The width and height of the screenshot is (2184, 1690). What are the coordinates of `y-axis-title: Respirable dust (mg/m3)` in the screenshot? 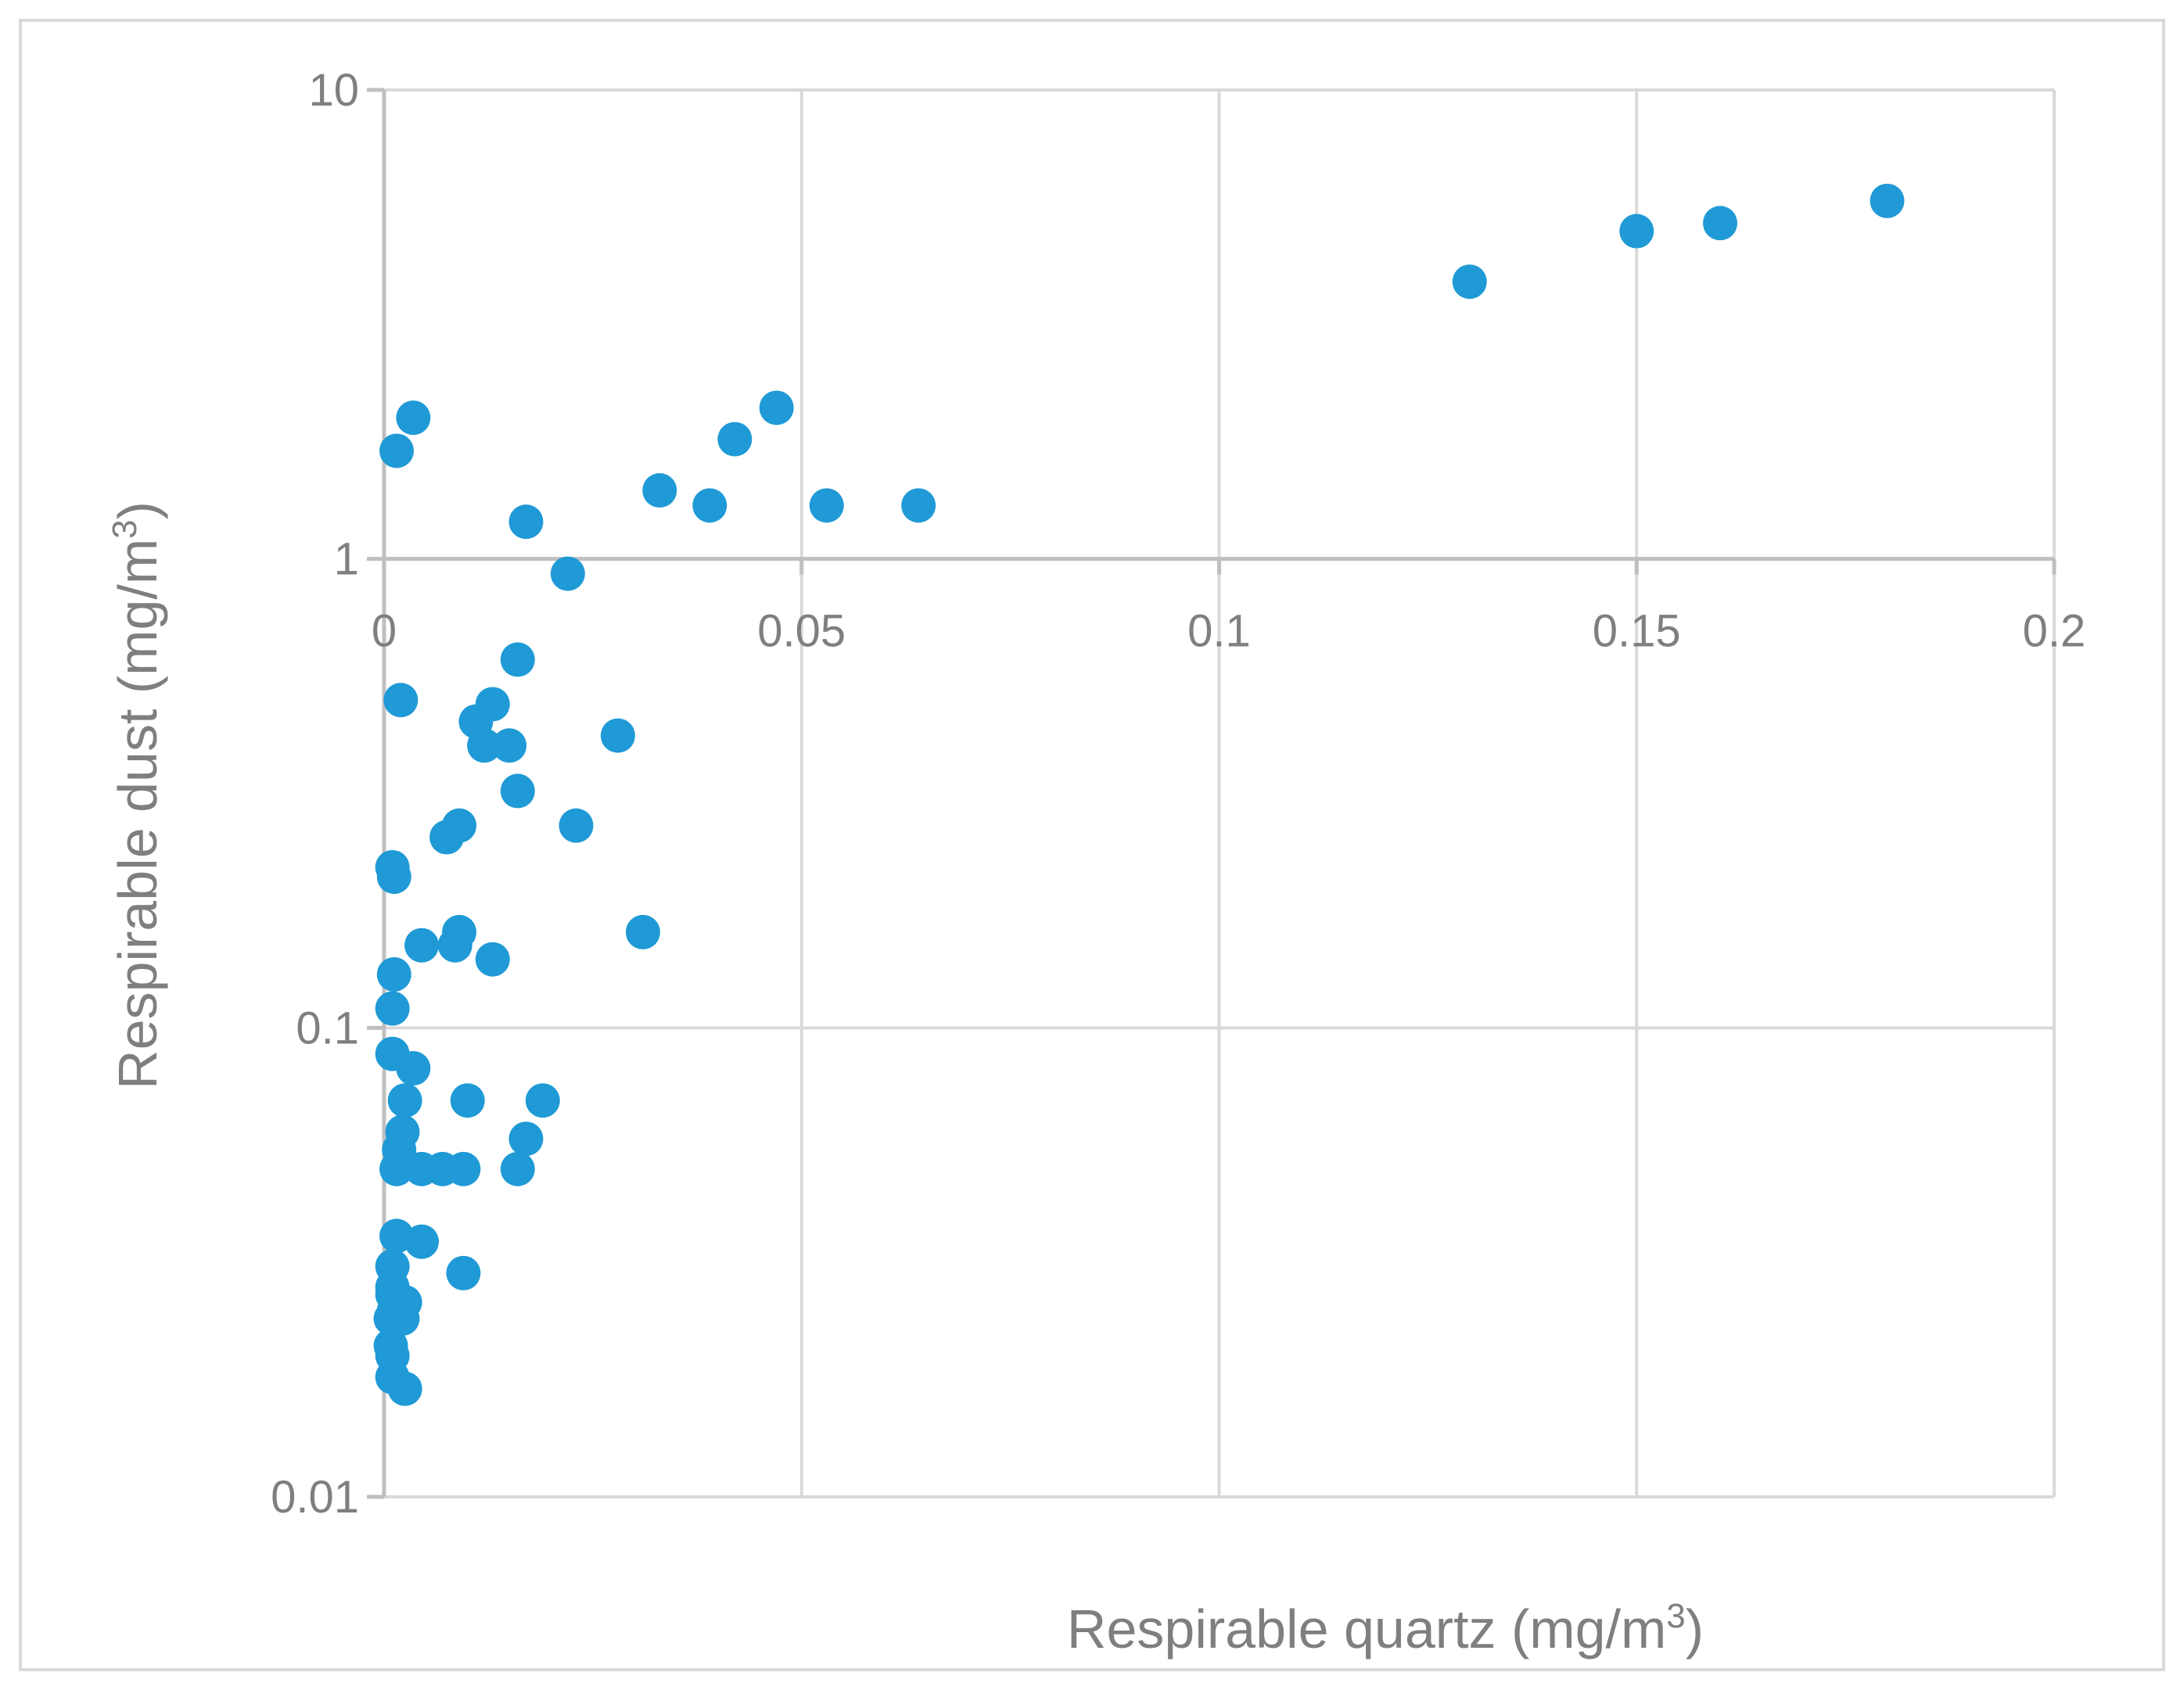 It's located at (137, 795).